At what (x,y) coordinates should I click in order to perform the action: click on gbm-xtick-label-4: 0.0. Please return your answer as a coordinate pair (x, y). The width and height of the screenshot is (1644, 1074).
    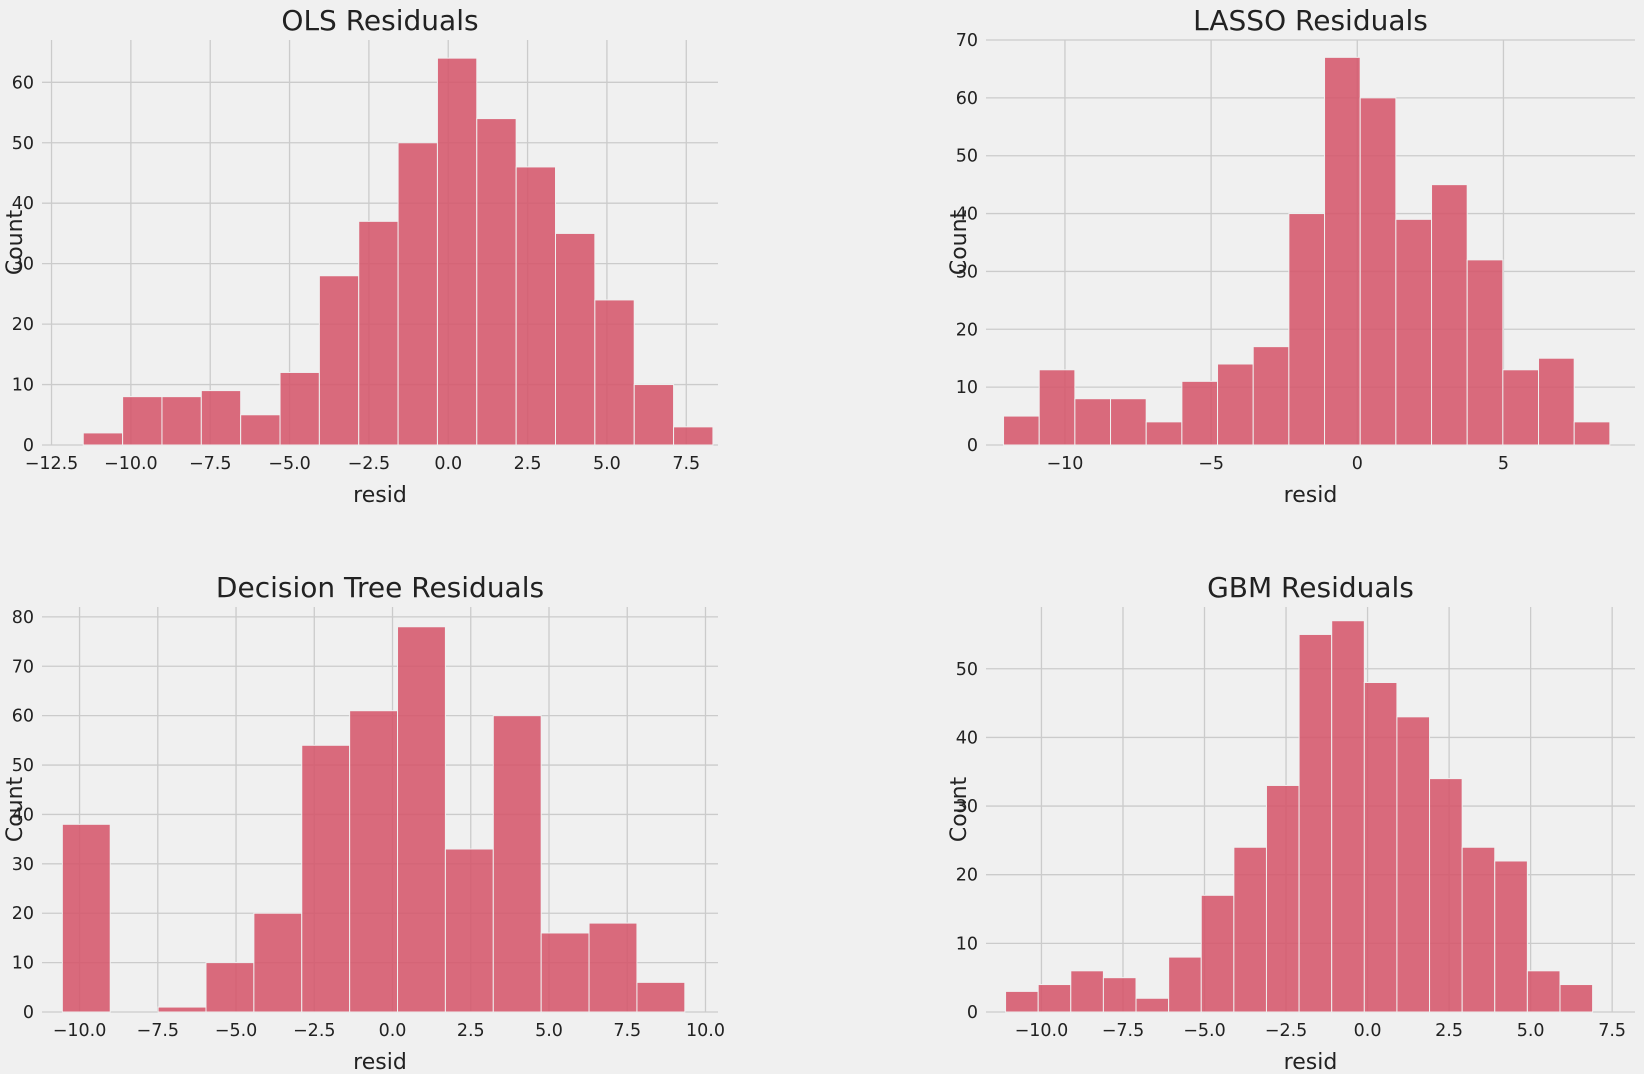
    Looking at the image, I should click on (1368, 1031).